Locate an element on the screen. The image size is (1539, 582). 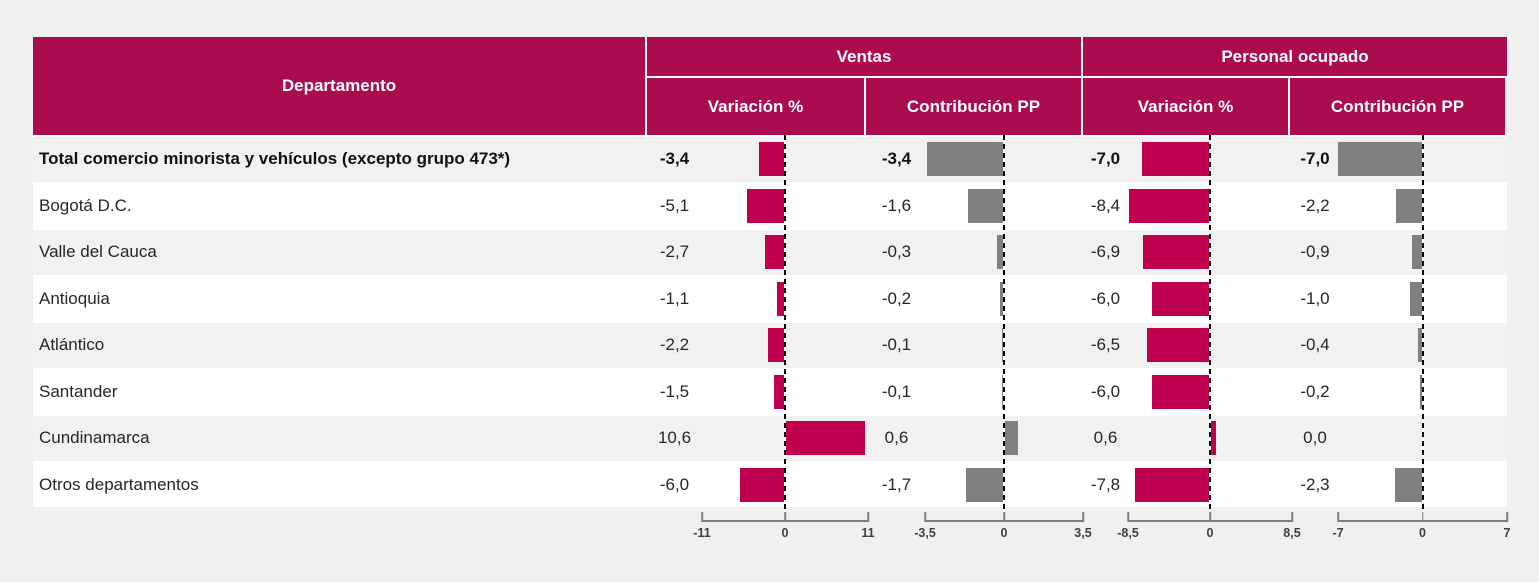
value-label: -0,3 is located at coordinates (896, 252).